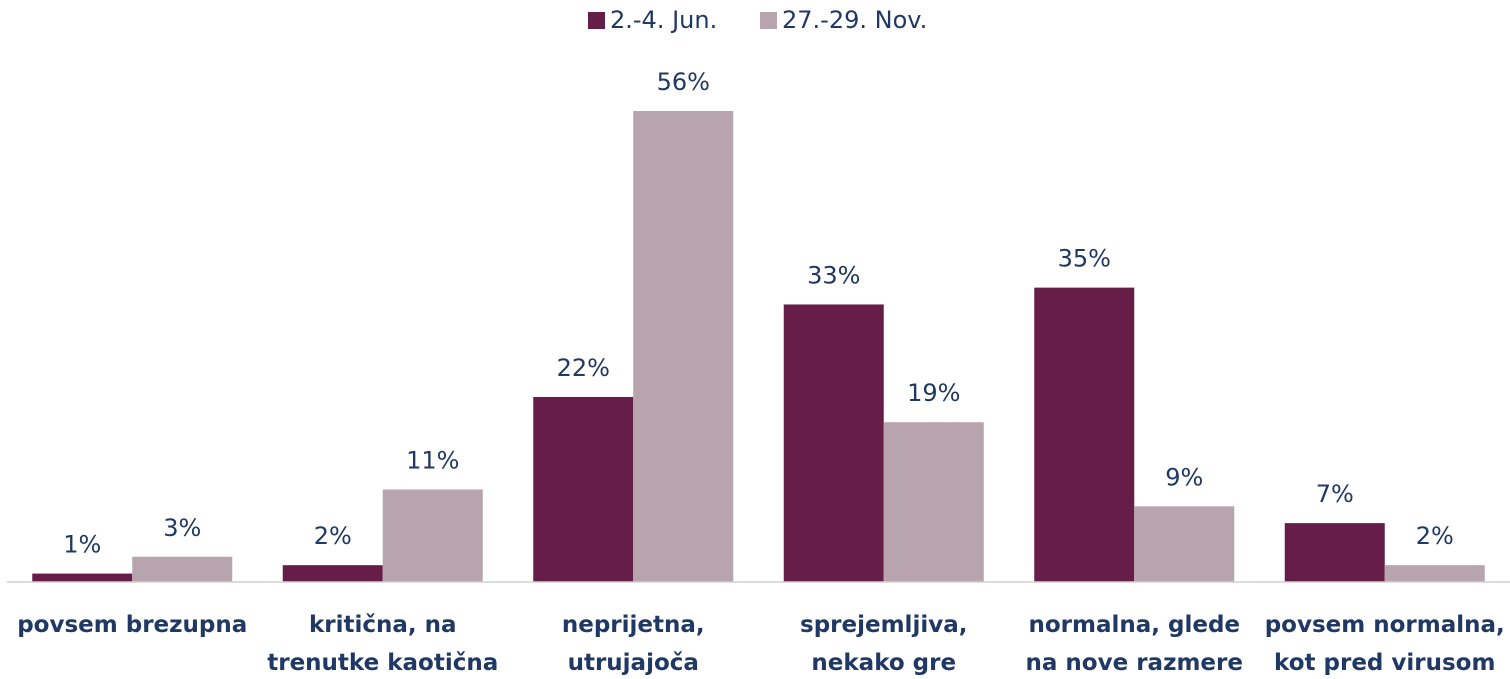  What do you see at coordinates (683, 82) in the screenshot?
I see `value-label: 56%` at bounding box center [683, 82].